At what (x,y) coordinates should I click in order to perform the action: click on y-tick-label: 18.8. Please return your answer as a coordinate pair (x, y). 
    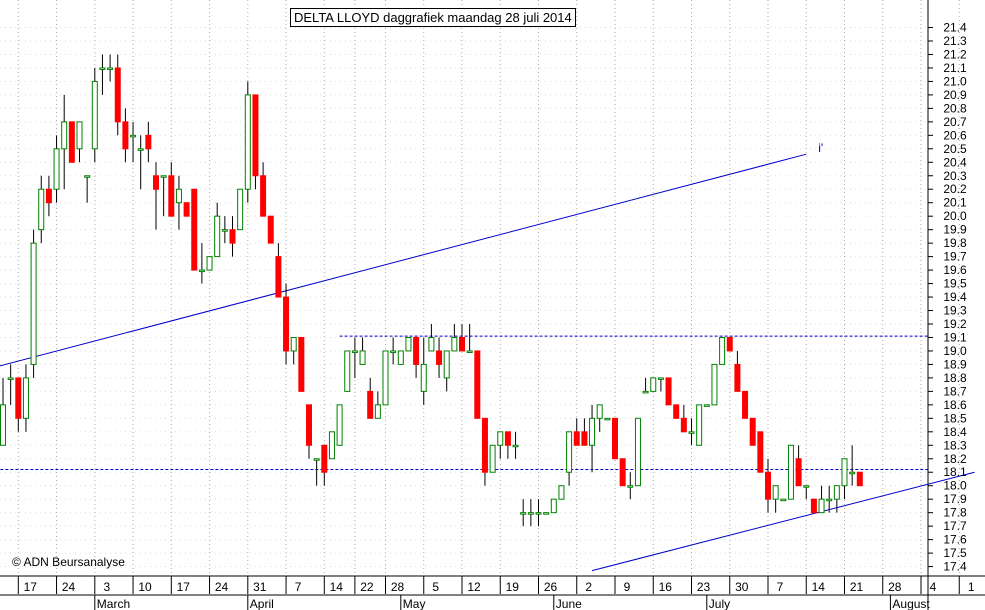
    Looking at the image, I should click on (955, 378).